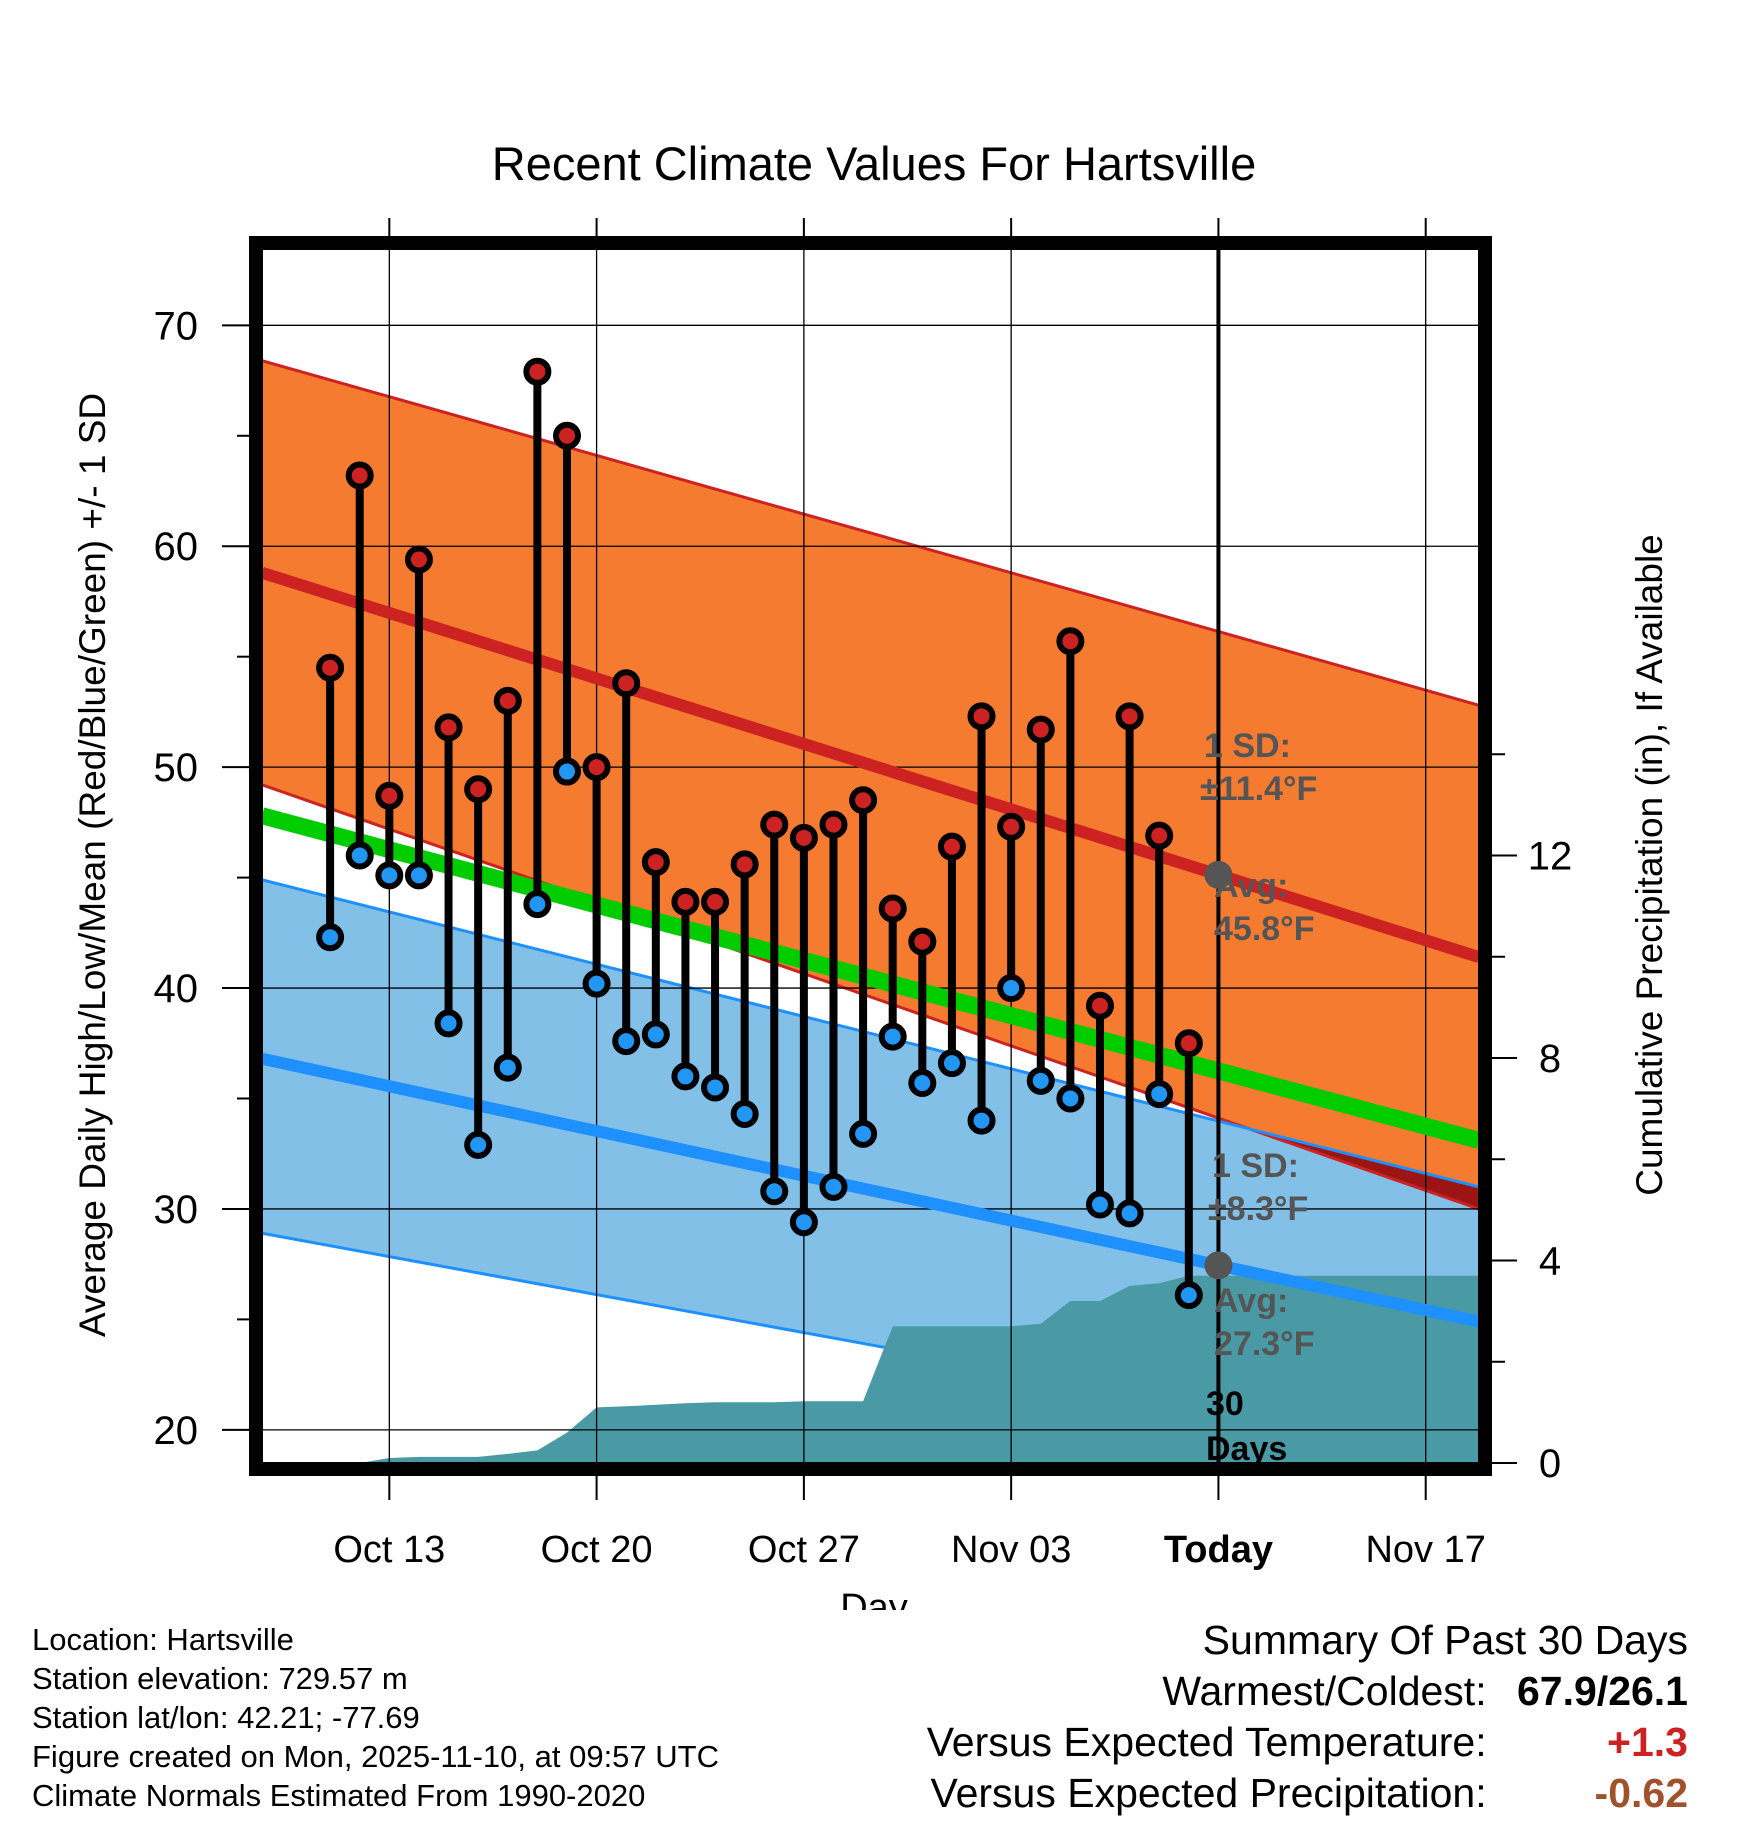 The width and height of the screenshot is (1748, 1828). I want to click on y-tick-label: 40, so click(176, 989).